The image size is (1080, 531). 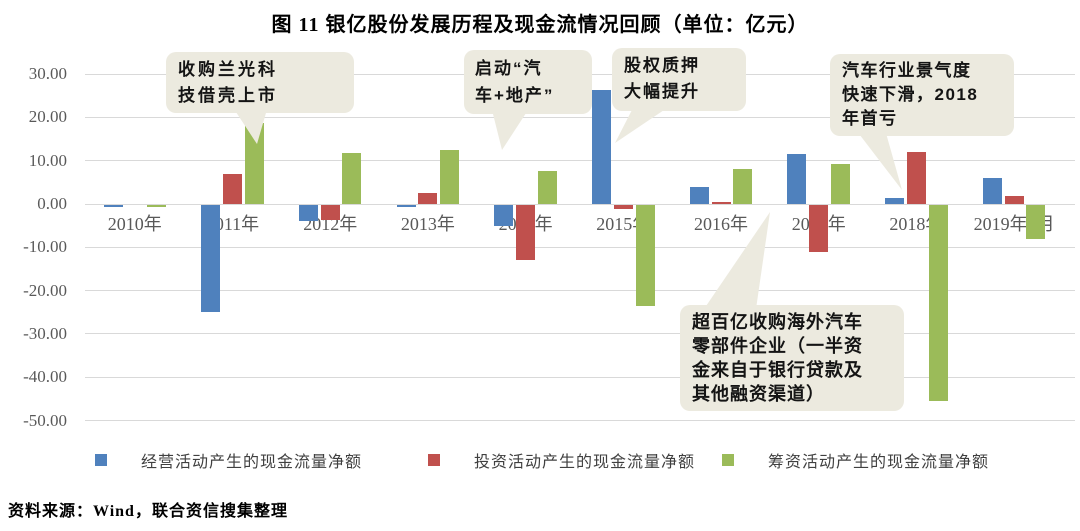 I want to click on legend-item-investing: 投资活动产生的现金流量净额, so click(x=561, y=460).